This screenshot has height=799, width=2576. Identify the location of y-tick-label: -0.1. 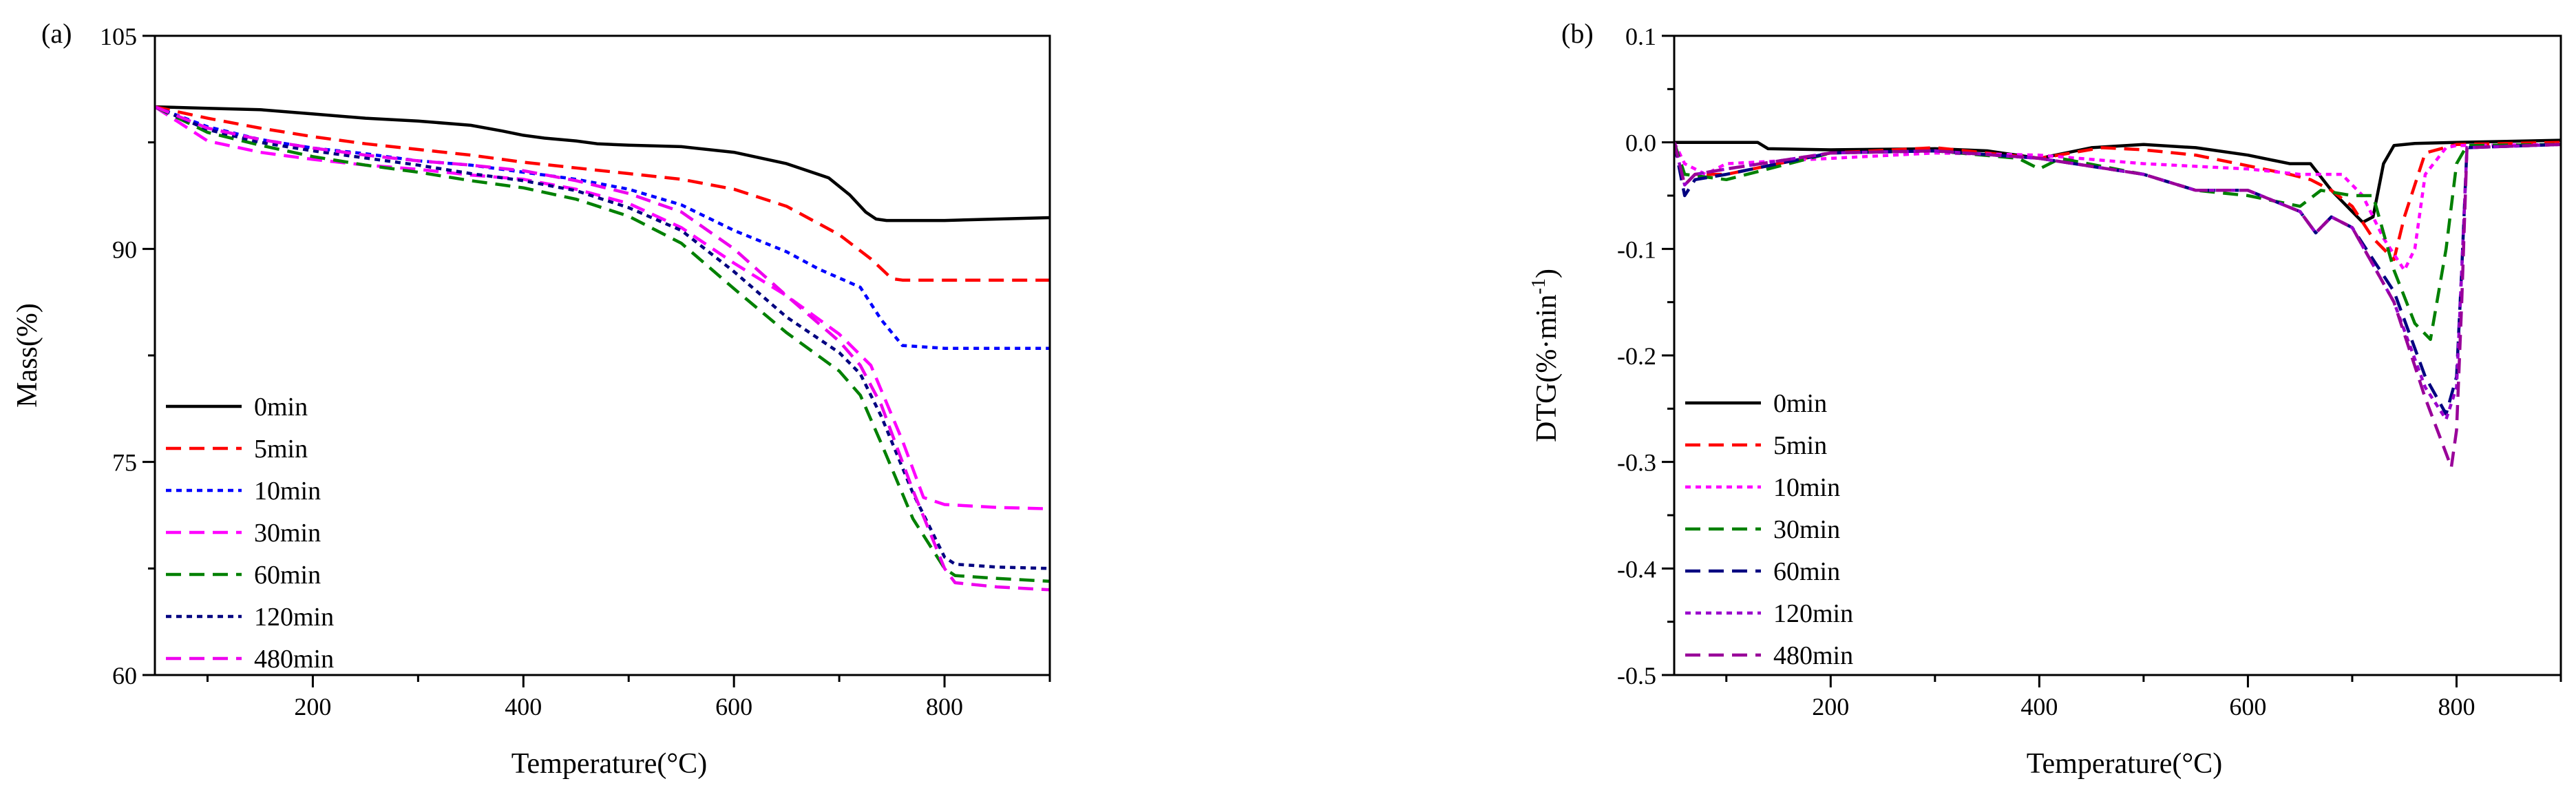
(1637, 249).